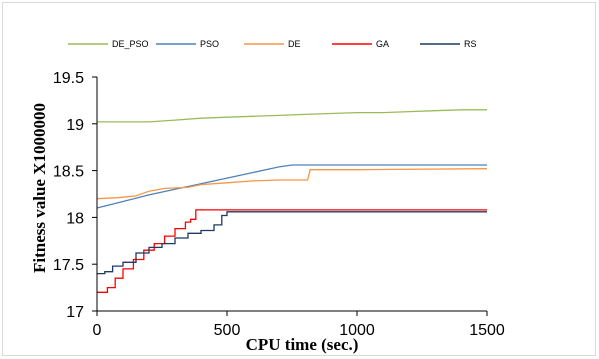  I want to click on legend-label: GA, so click(382, 44).